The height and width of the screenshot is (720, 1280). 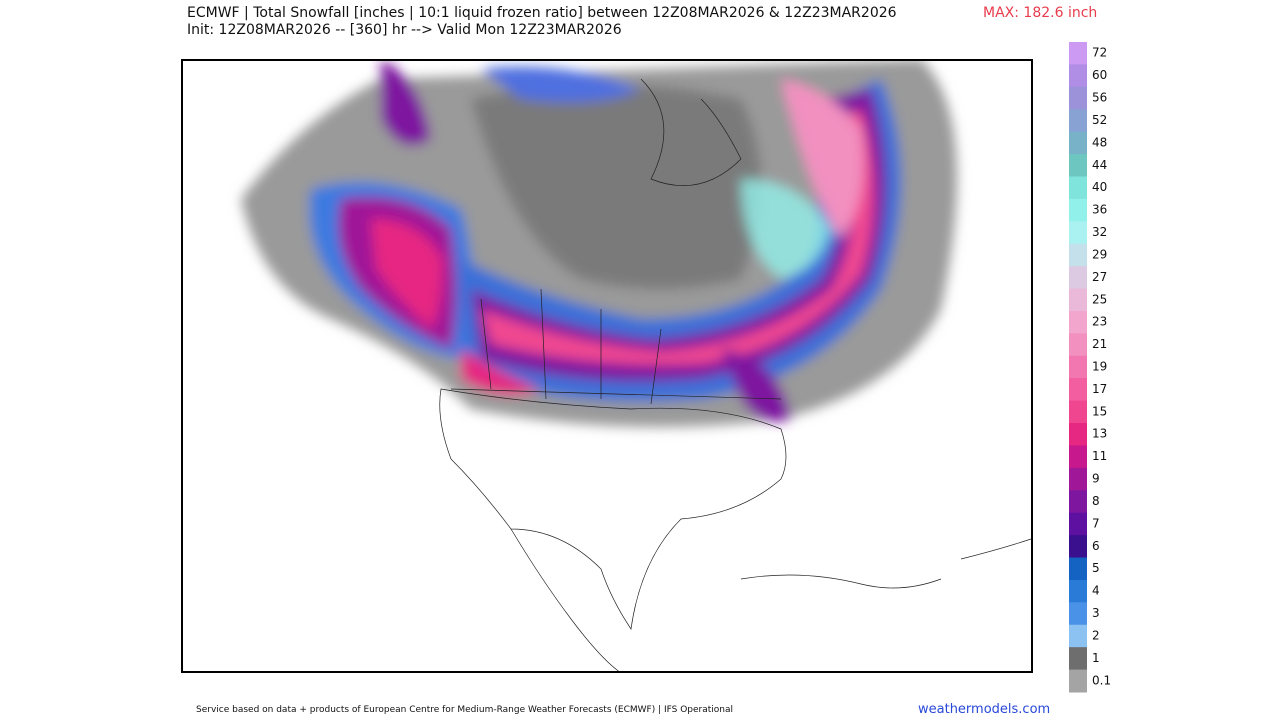 What do you see at coordinates (1096, 591) in the screenshot?
I see `legend-label: 4` at bounding box center [1096, 591].